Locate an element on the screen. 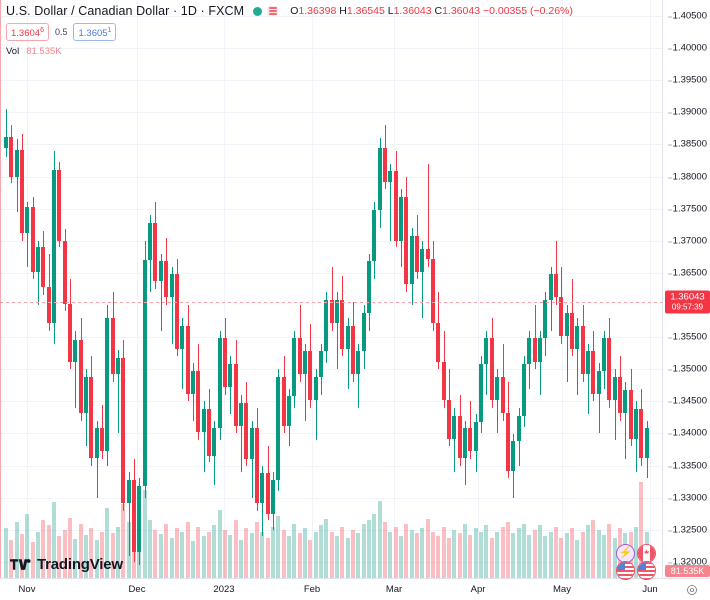 This screenshot has height=600, width=710. floating-event-badges: ⚡ is located at coordinates (638, 562).